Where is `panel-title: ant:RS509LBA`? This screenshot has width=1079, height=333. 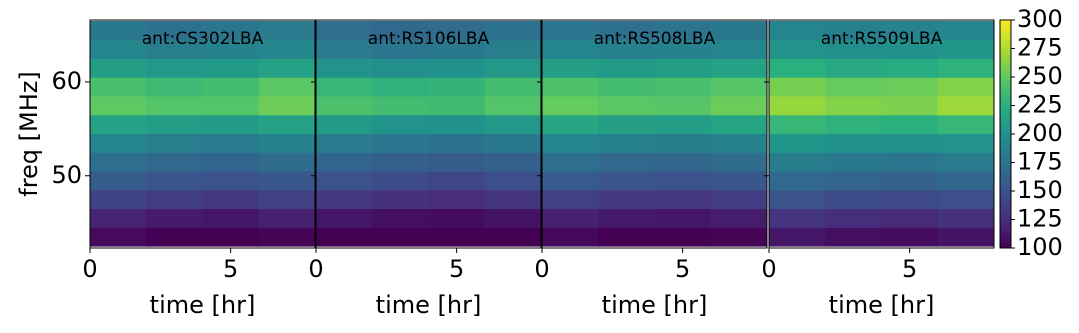 panel-title: ant:RS509LBA is located at coordinates (882, 39).